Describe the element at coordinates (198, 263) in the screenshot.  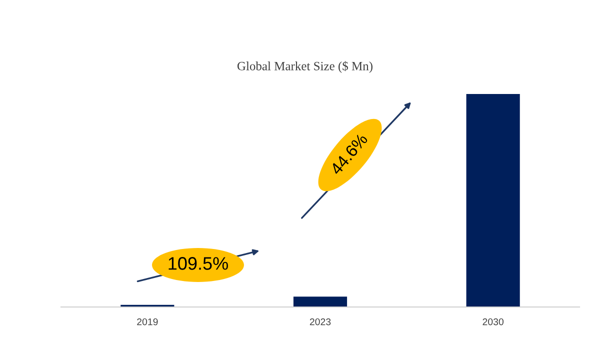
I see `annotation: 109.5%` at that location.